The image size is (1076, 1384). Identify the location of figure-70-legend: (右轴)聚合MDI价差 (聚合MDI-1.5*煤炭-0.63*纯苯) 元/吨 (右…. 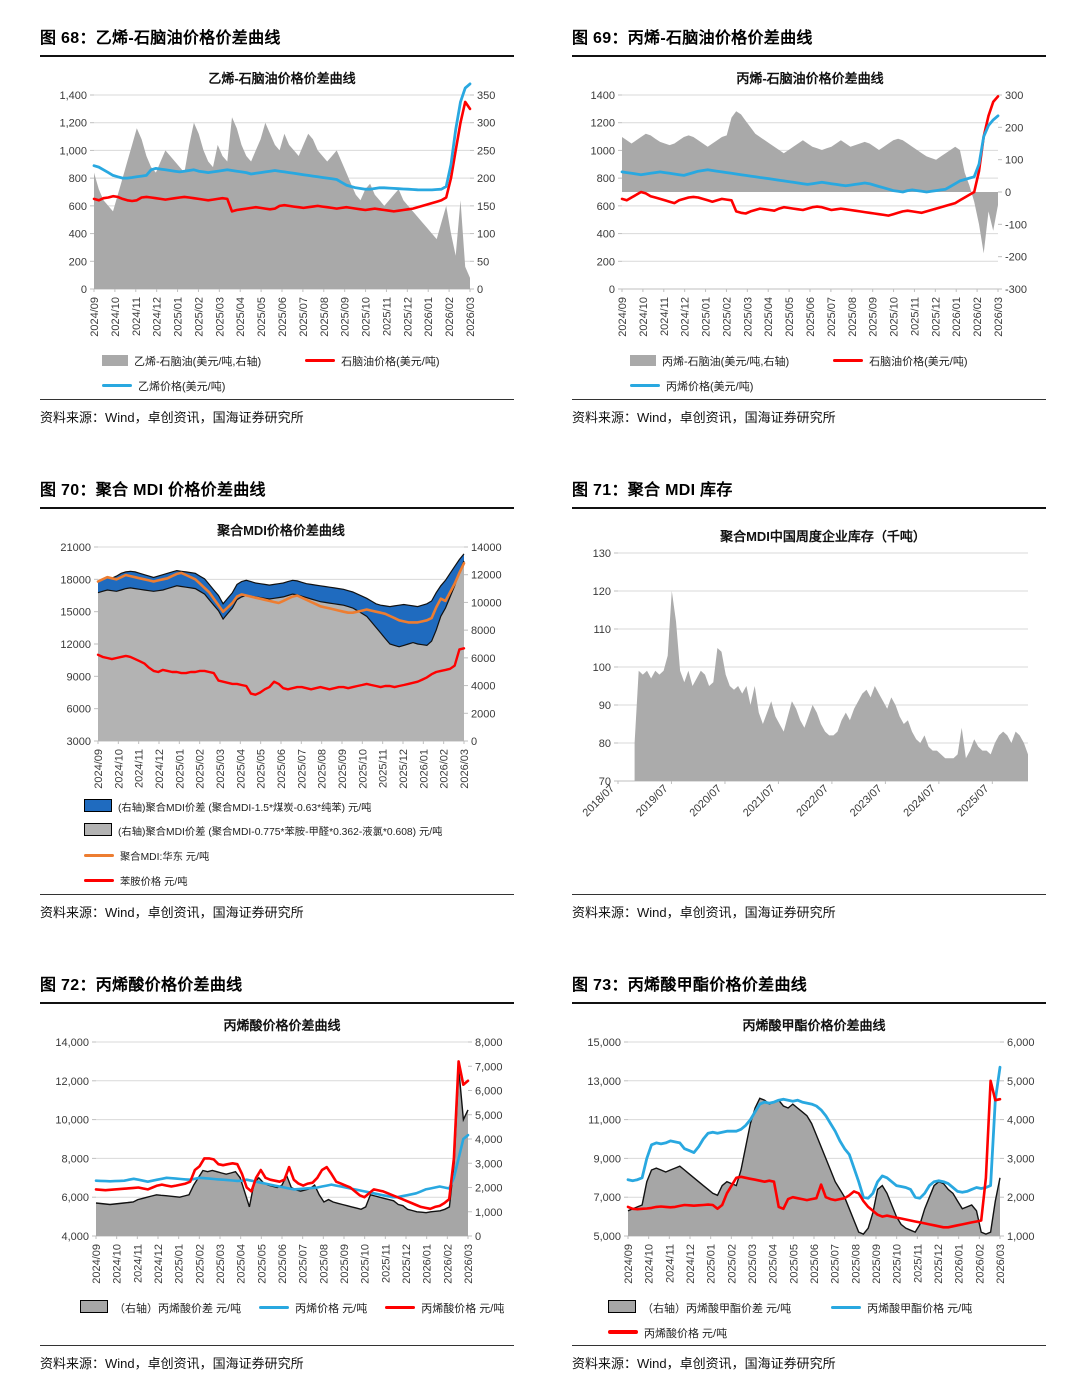
(277, 844).